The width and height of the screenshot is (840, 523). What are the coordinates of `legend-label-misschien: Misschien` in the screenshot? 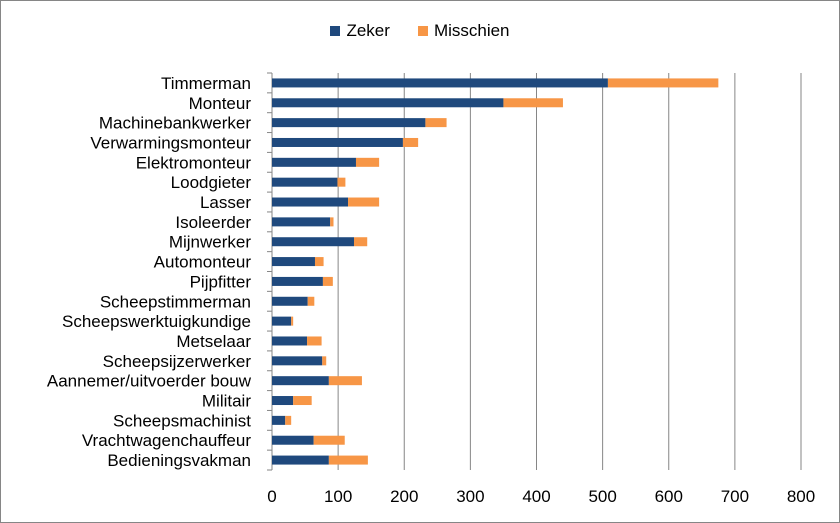 It's located at (471, 30).